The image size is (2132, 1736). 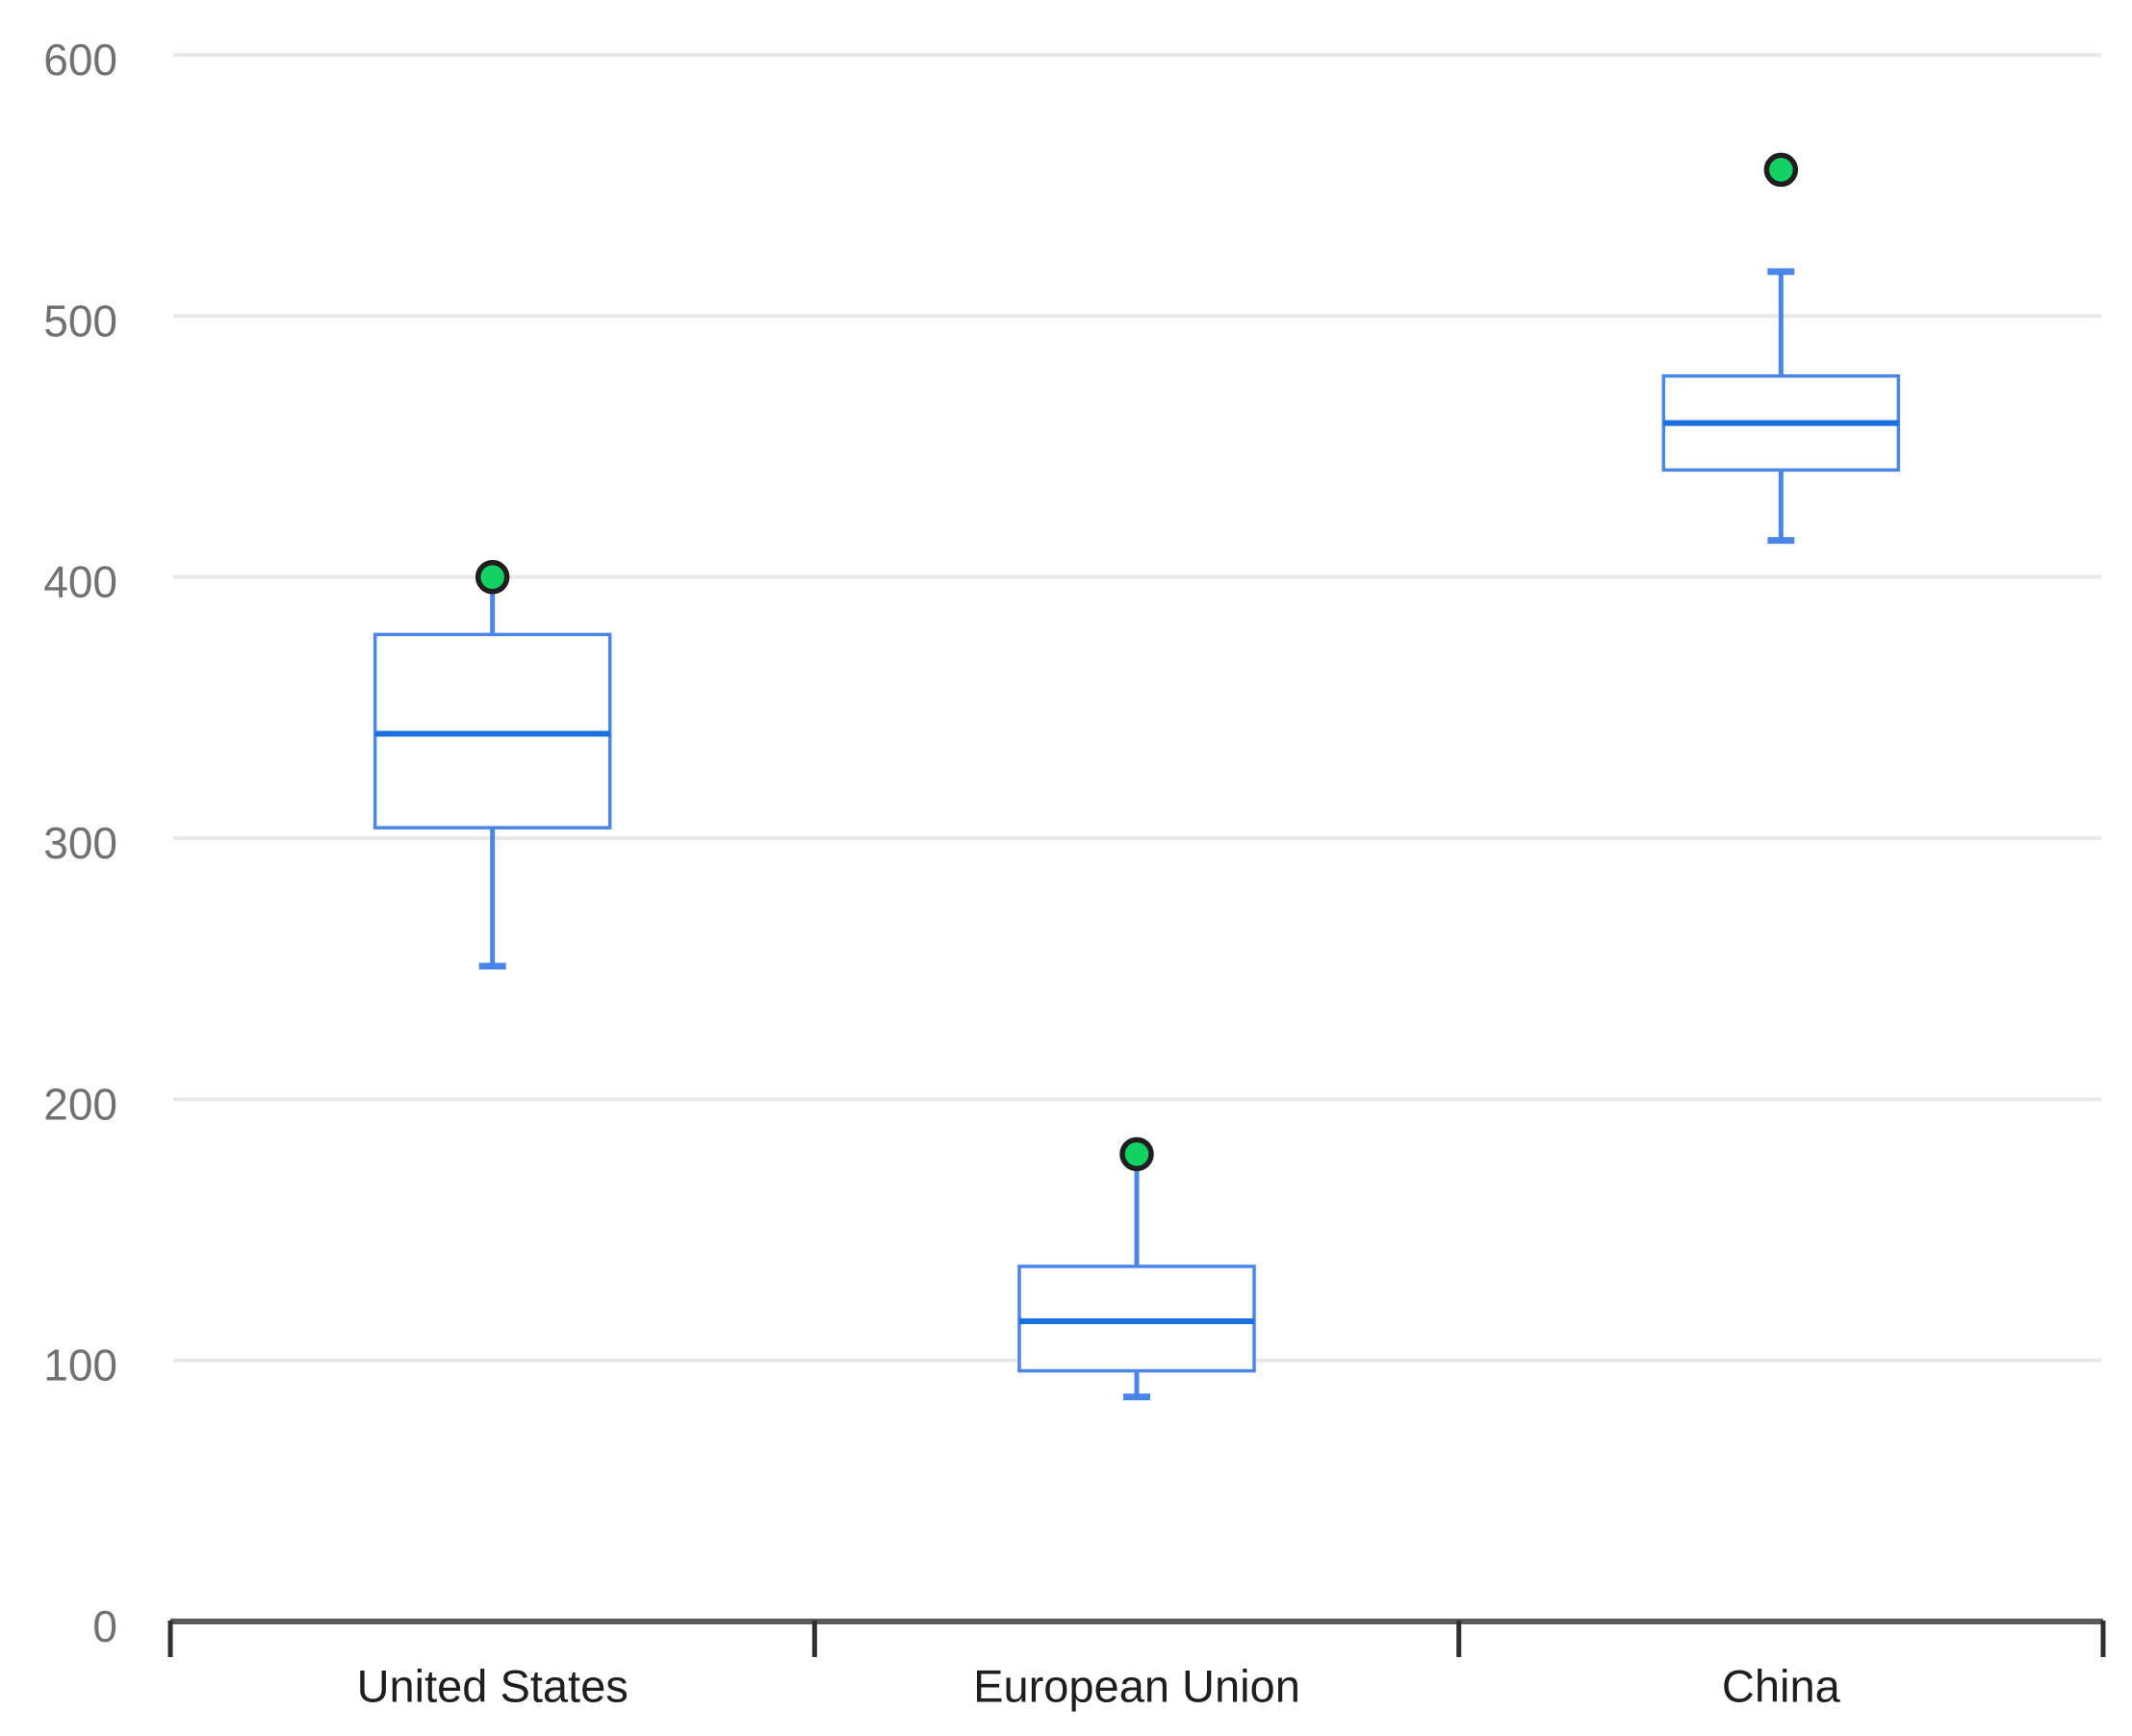 What do you see at coordinates (80, 843) in the screenshot?
I see `y-axis-label-300: 300` at bounding box center [80, 843].